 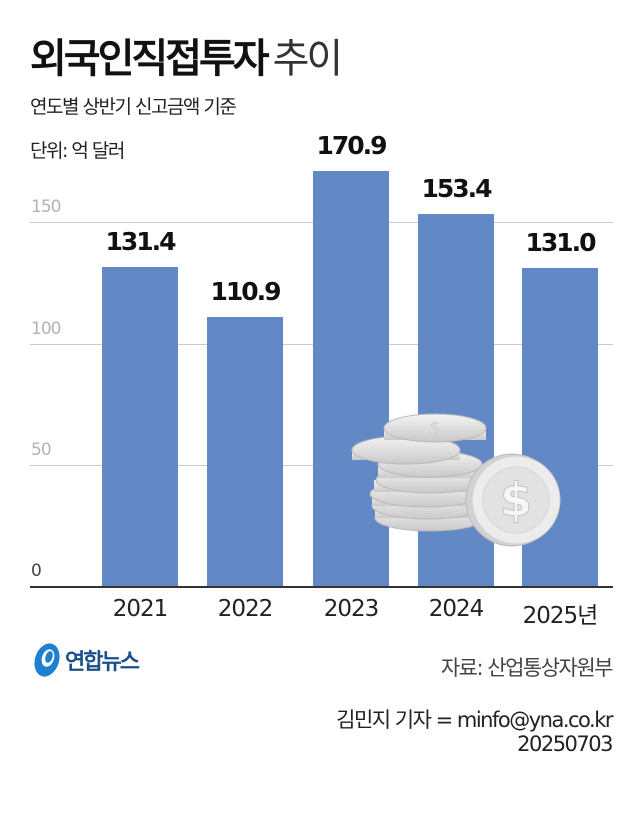 I want to click on yonhap-logo: 연합뉴스, so click(x=86, y=660).